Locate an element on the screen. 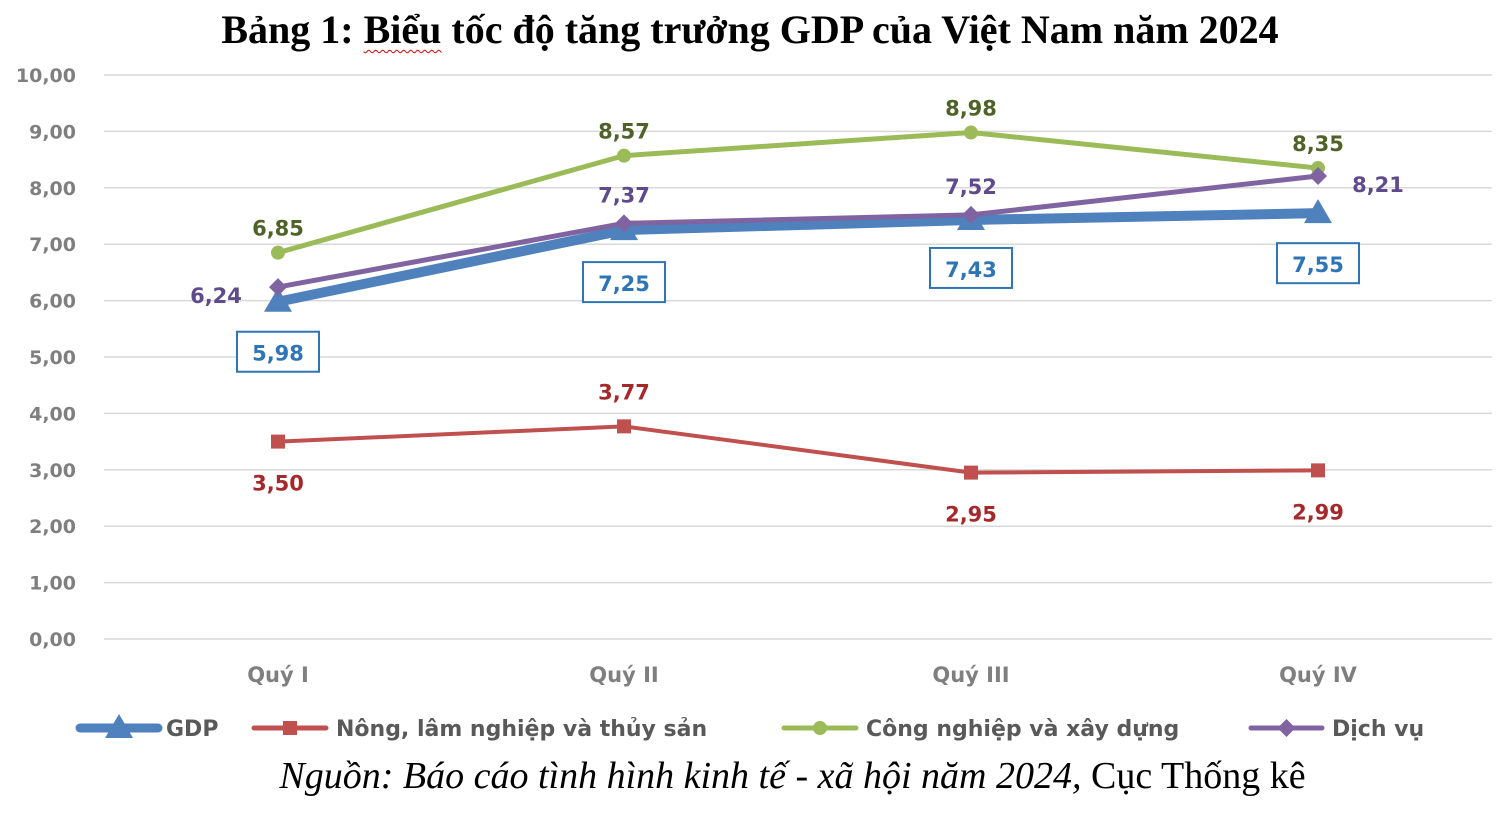  source-normal: Cục Thống kê is located at coordinates (1193, 776).